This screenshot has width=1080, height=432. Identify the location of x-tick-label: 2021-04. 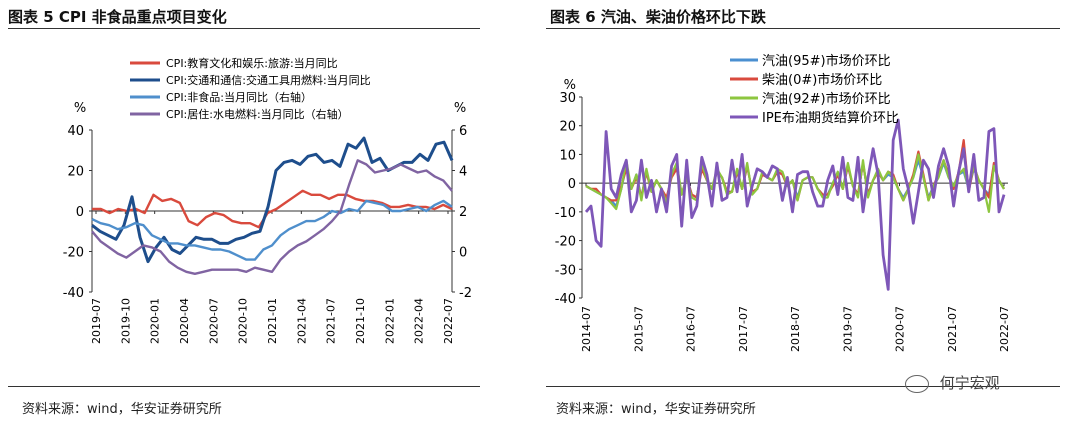
(301, 321).